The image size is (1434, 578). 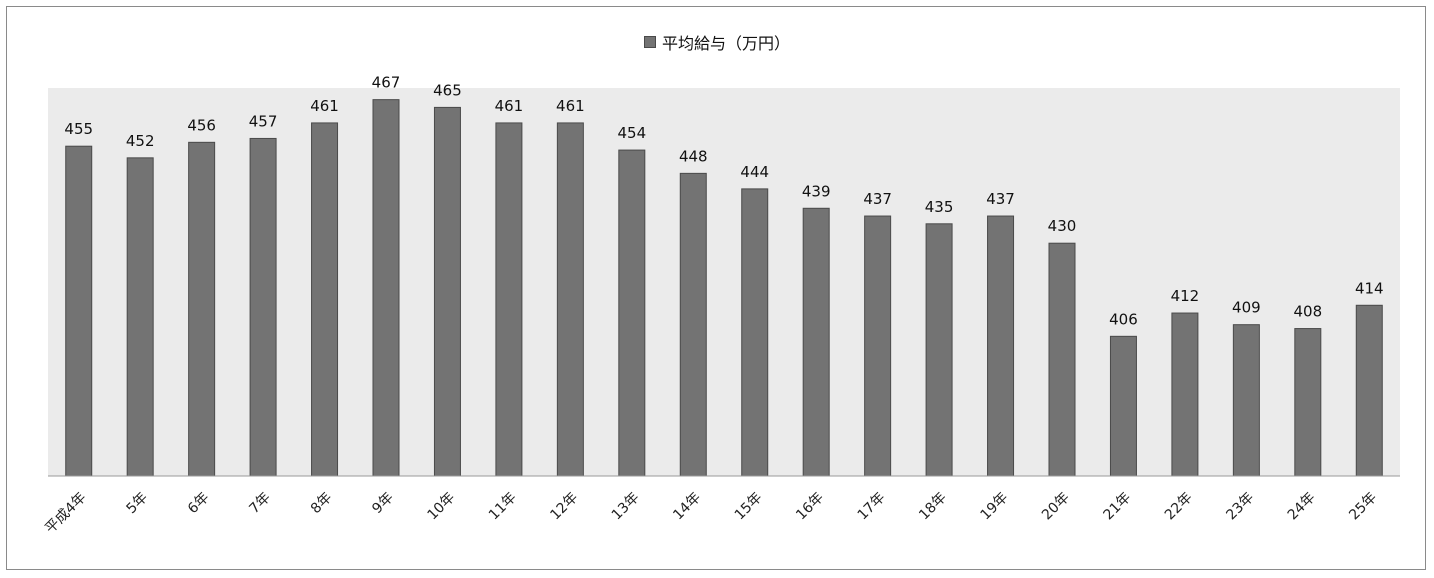 What do you see at coordinates (201, 125) in the screenshot?
I see `data-label: 456` at bounding box center [201, 125].